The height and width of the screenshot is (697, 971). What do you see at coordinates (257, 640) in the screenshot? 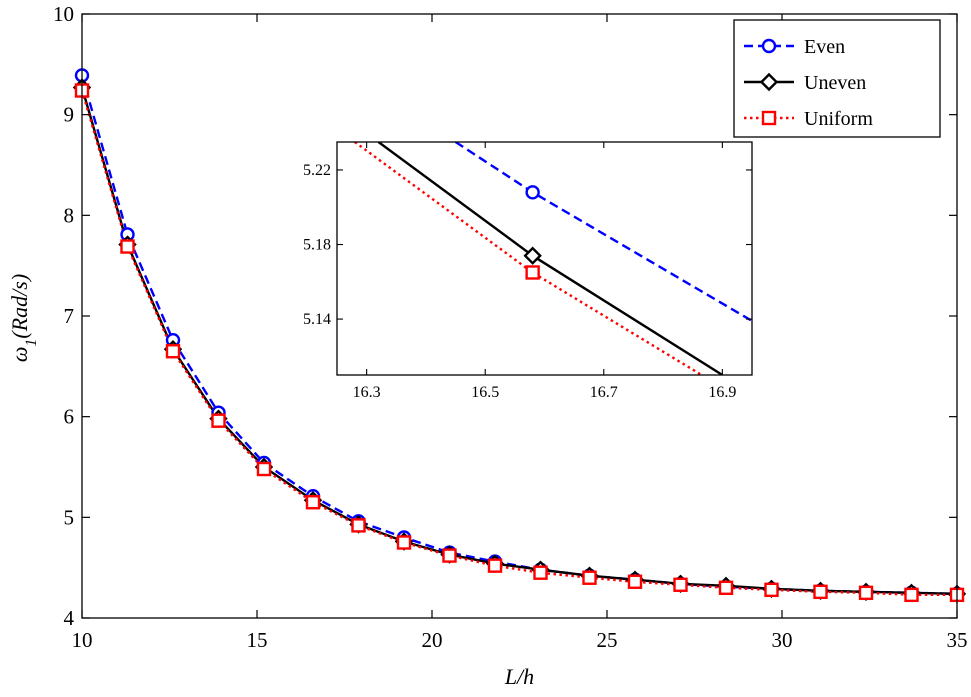
I see `x-tick-label: 15` at bounding box center [257, 640].